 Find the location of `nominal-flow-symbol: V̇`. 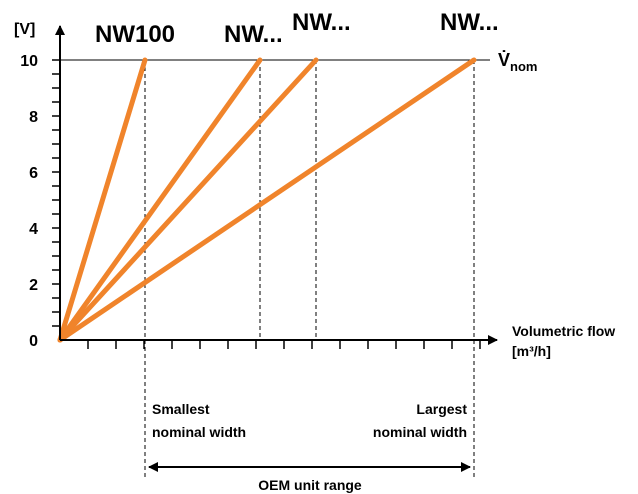

nominal-flow-symbol: V̇ is located at coordinates (504, 59).